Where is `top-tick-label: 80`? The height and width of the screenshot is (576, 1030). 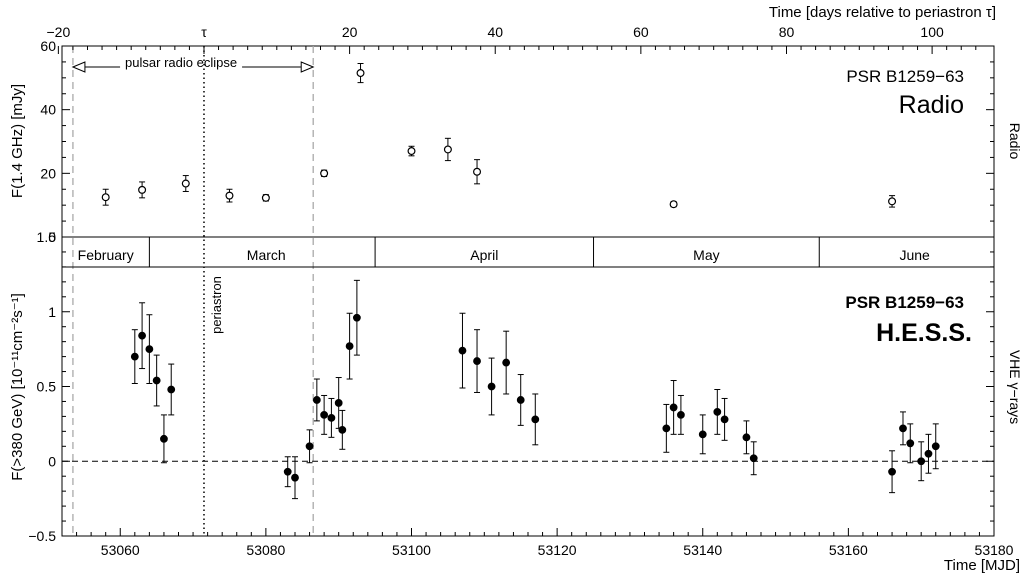 top-tick-label: 80 is located at coordinates (787, 32).